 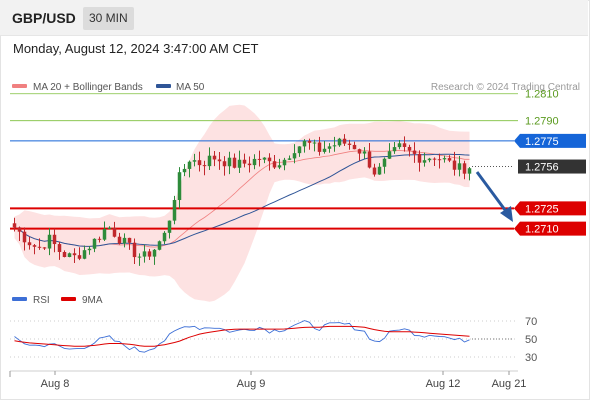 What do you see at coordinates (542, 122) in the screenshot?
I see `level-label-1.2790: 1.2790` at bounding box center [542, 122].